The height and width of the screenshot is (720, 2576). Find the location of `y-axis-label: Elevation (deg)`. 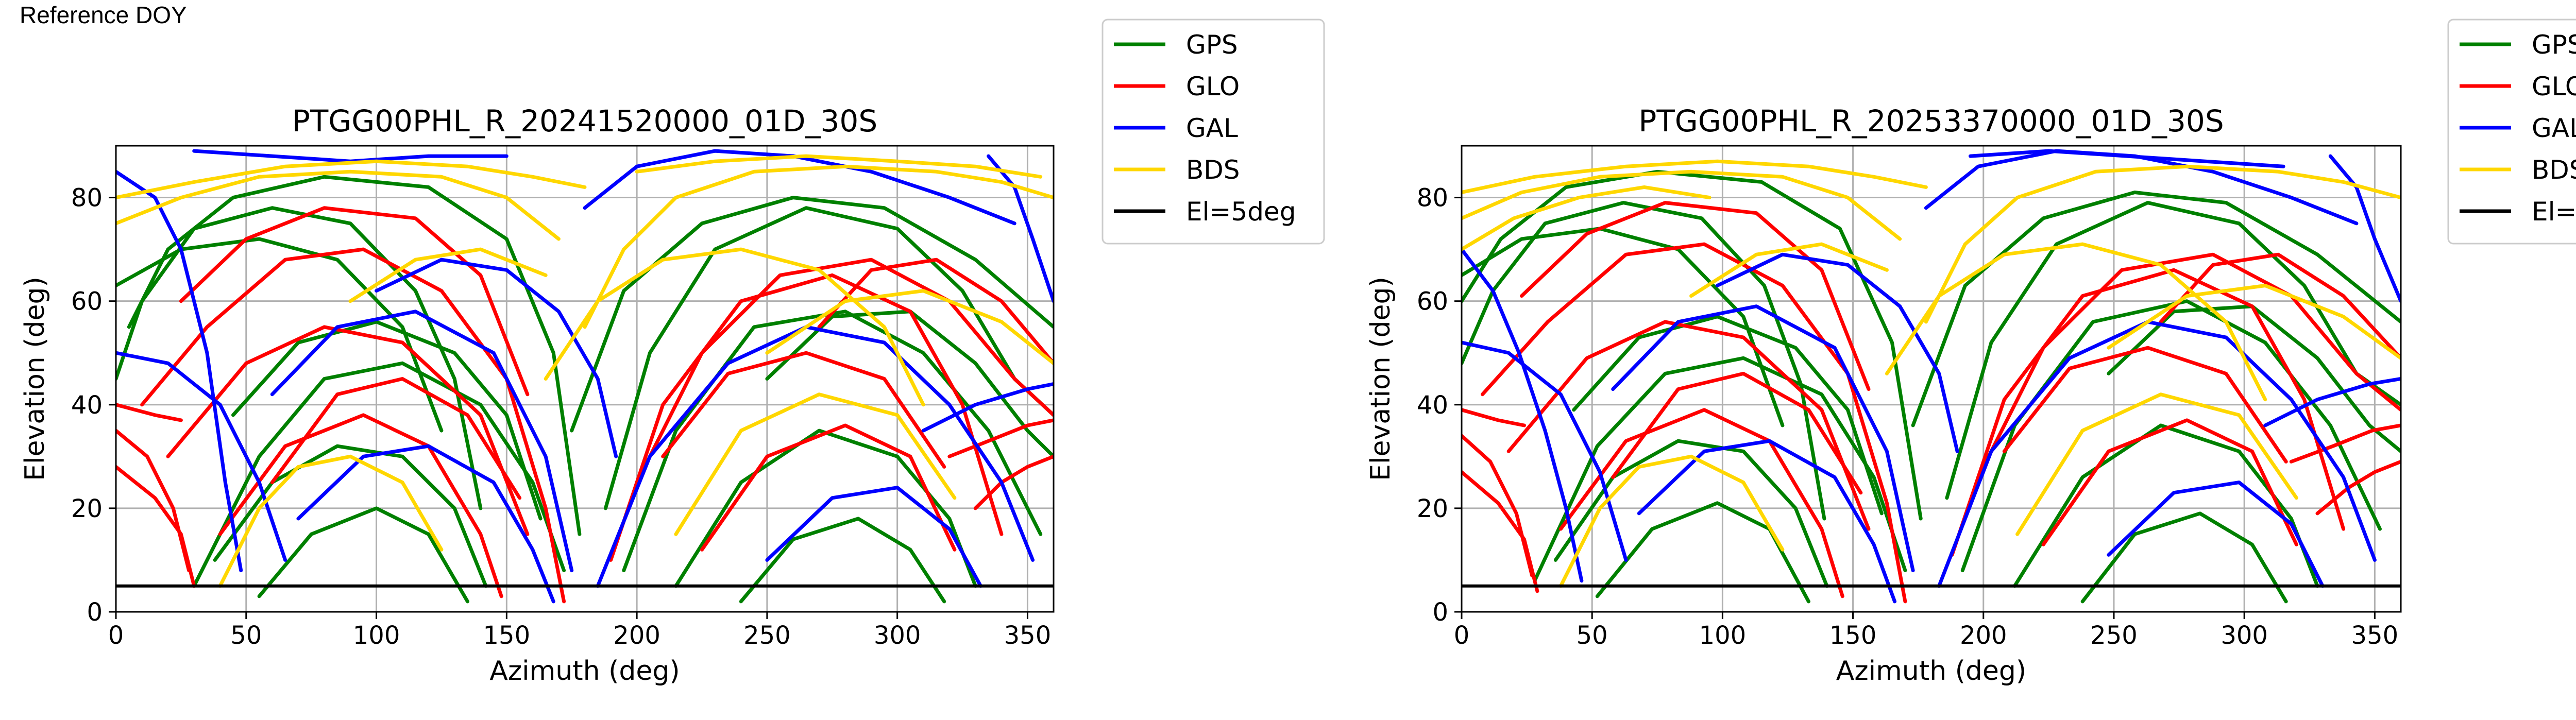

y-axis-label: Elevation (deg) is located at coordinates (35, 379).